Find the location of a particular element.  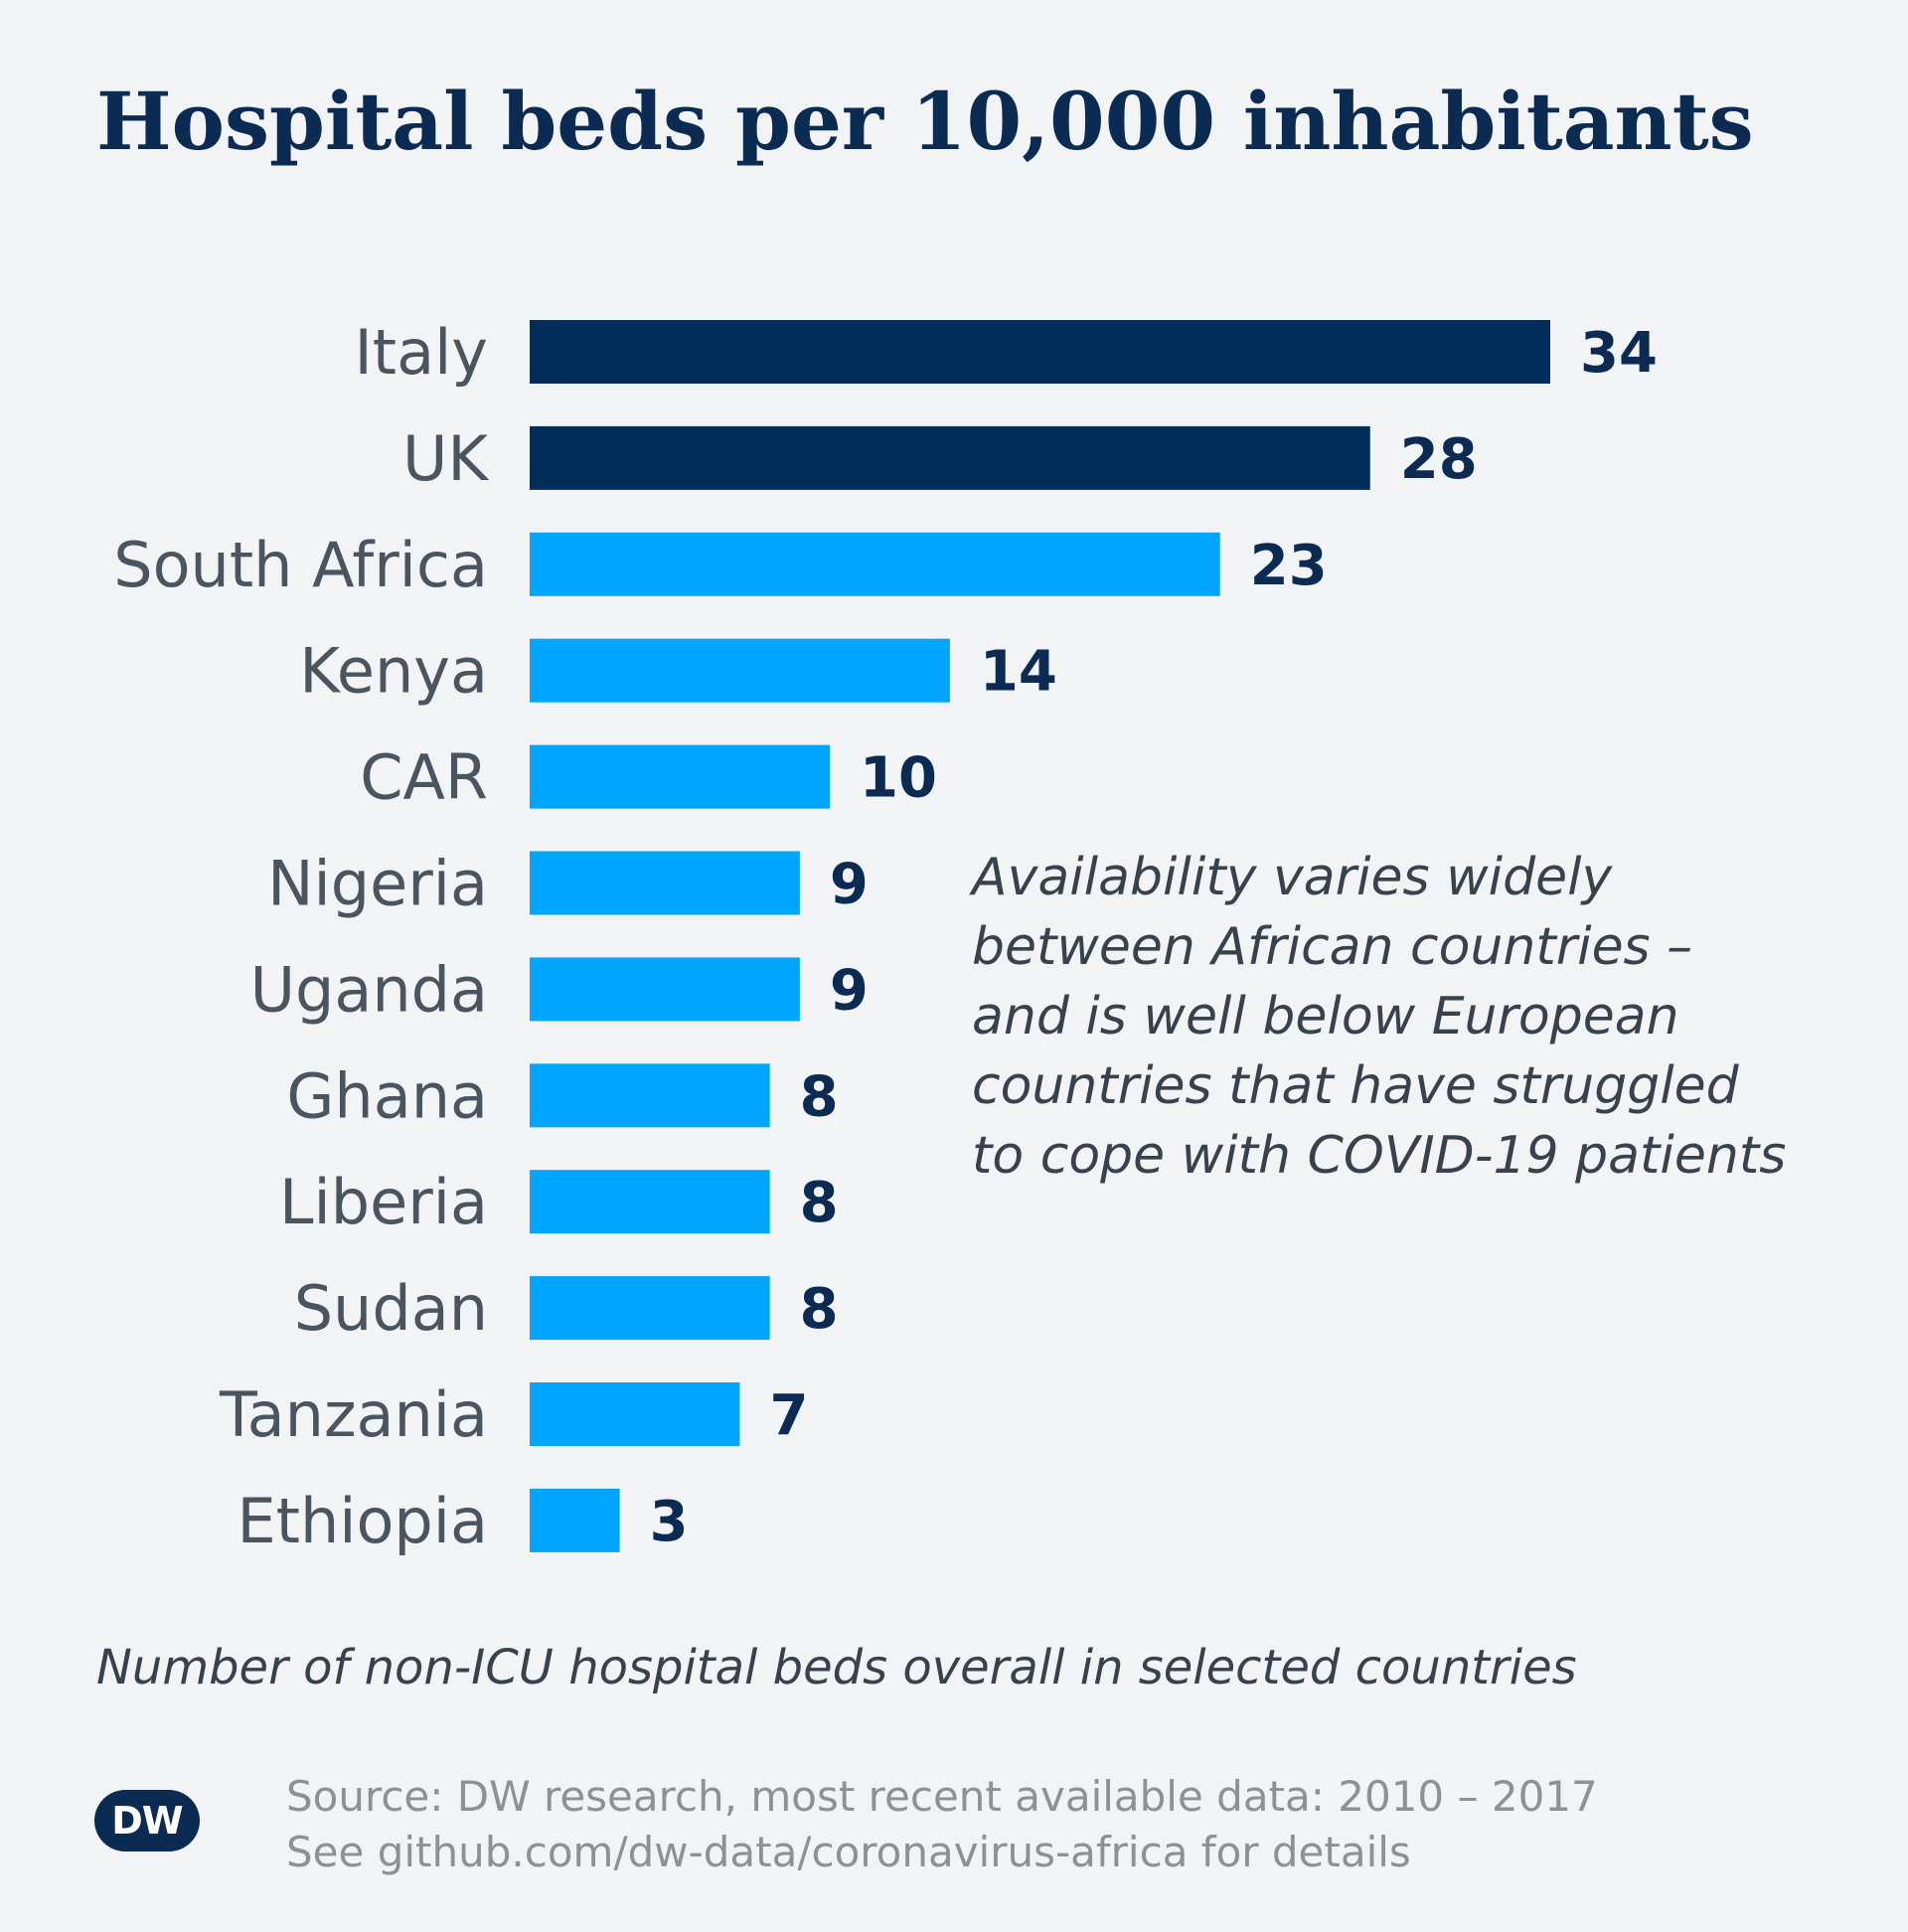

value-label: 10 is located at coordinates (899, 778).